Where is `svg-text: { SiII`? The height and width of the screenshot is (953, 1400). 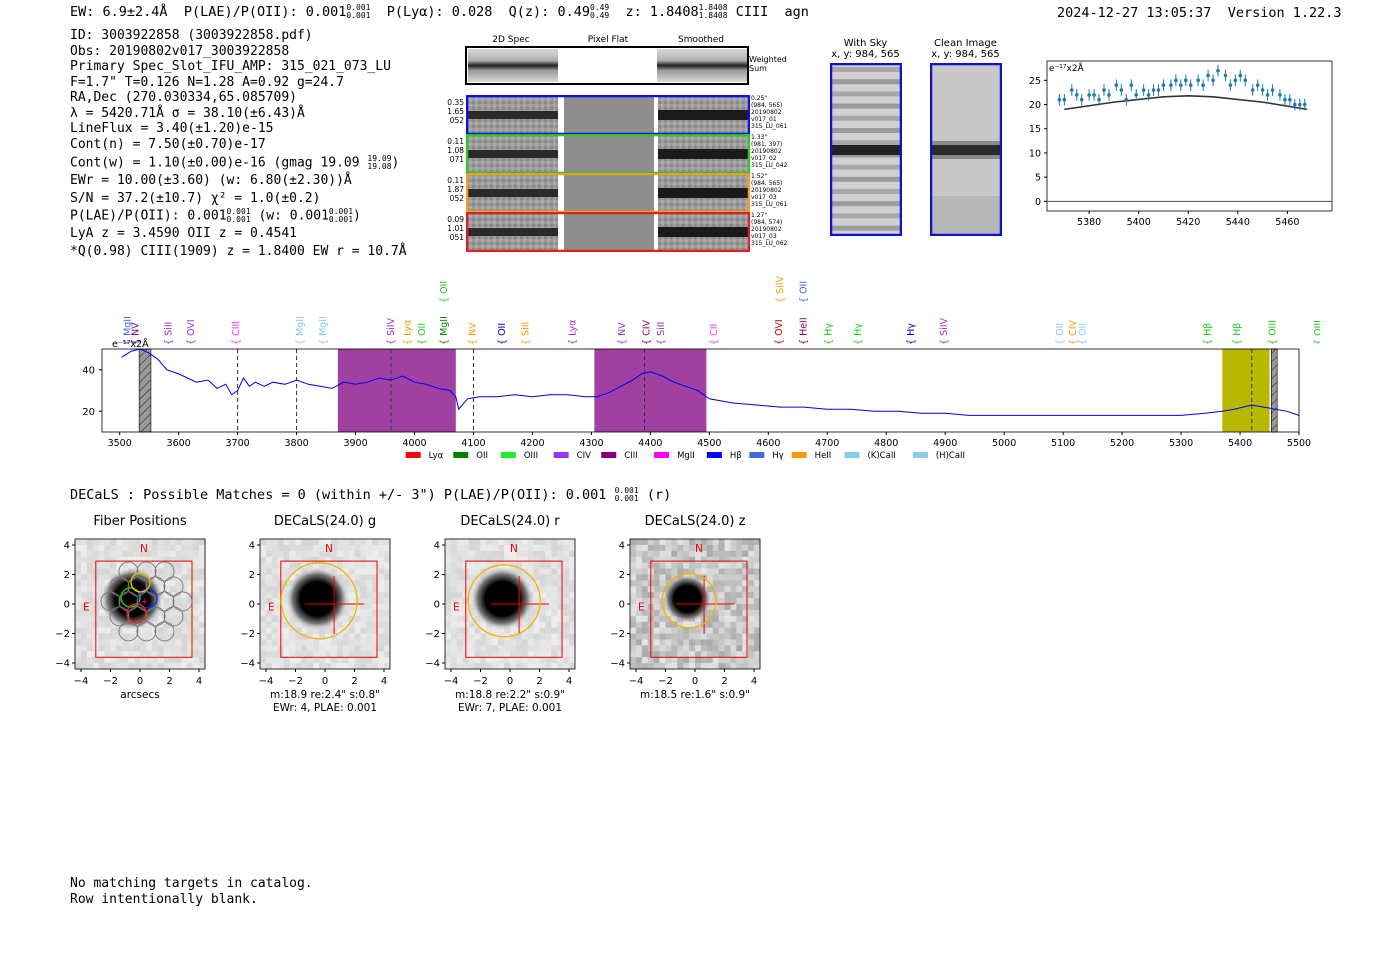 svg-text: { SiII is located at coordinates (169, 333).